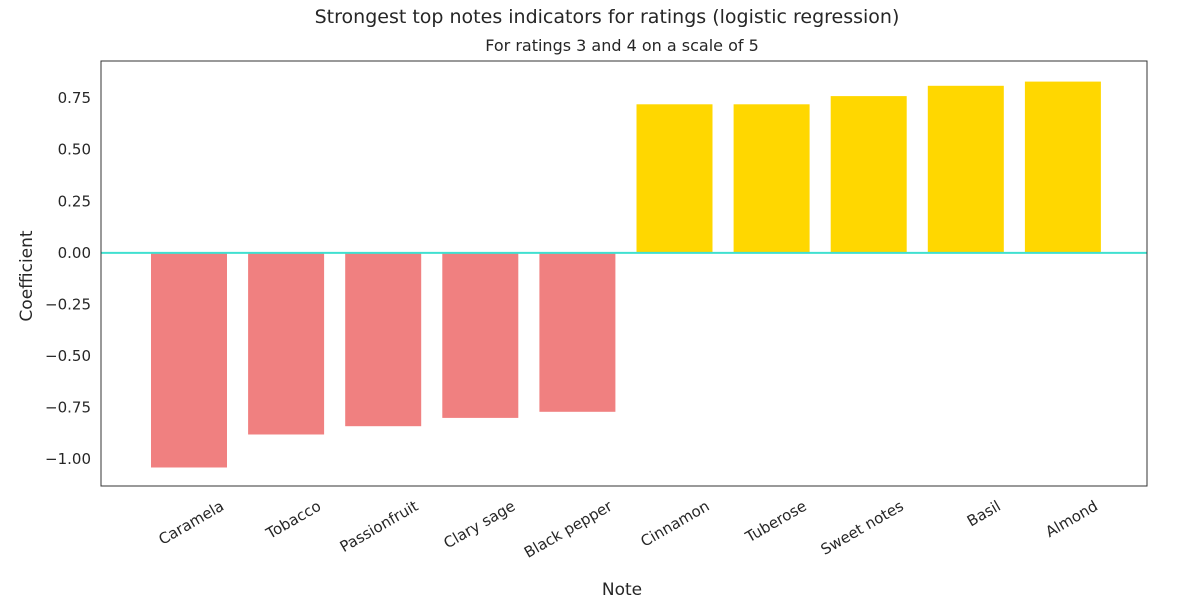 The height and width of the screenshot is (602, 1177). What do you see at coordinates (1062, 167) in the screenshot?
I see `bar-almond` at bounding box center [1062, 167].